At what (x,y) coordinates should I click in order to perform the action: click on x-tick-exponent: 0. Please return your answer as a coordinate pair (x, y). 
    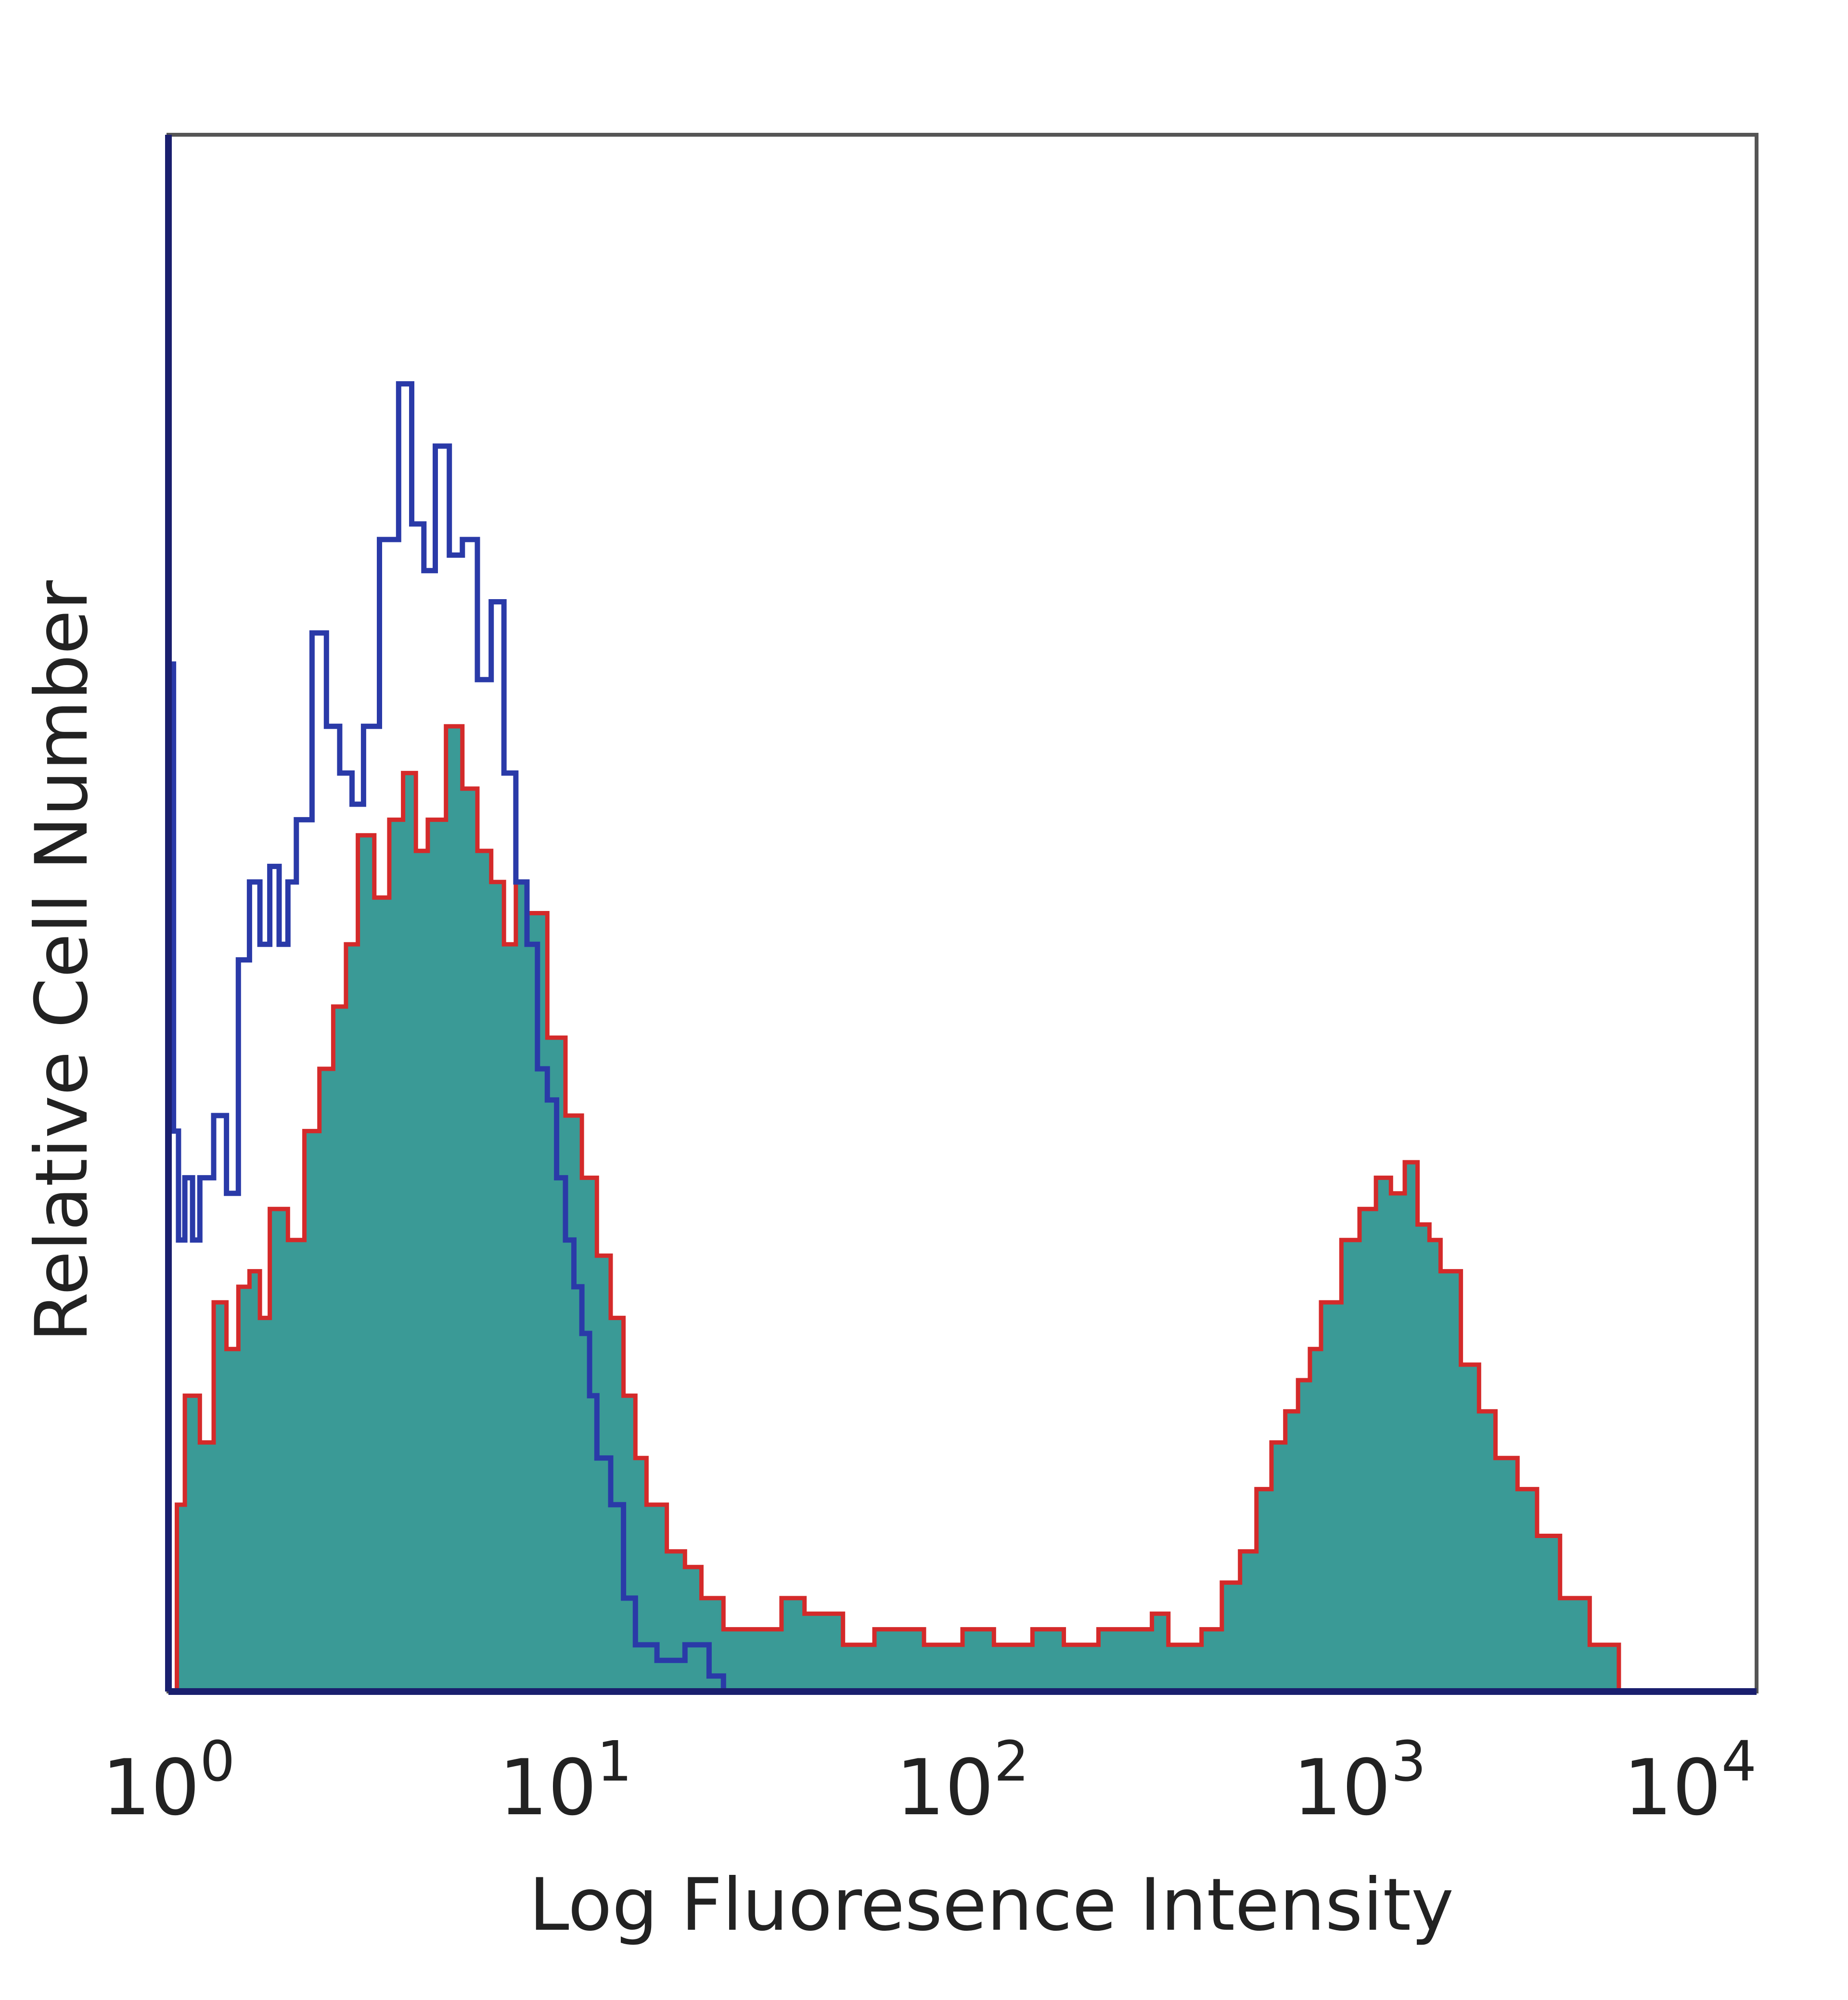
    Looking at the image, I should click on (217, 1762).